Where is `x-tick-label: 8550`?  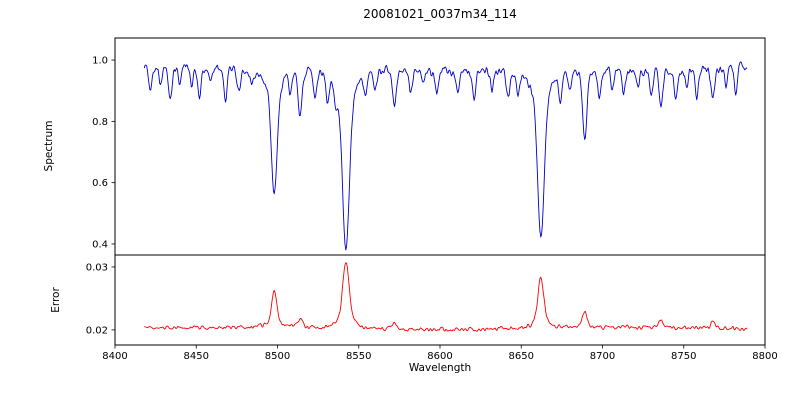 x-tick-label: 8550 is located at coordinates (358, 356).